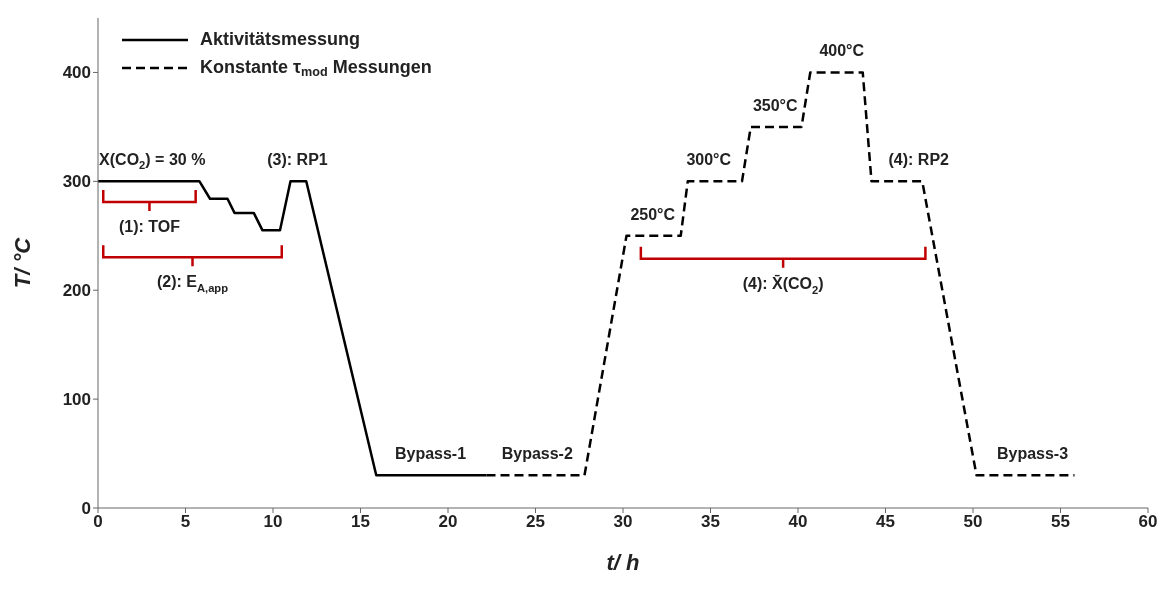  Describe the element at coordinates (885, 522) in the screenshot. I see `x-tick-label: 45` at that location.